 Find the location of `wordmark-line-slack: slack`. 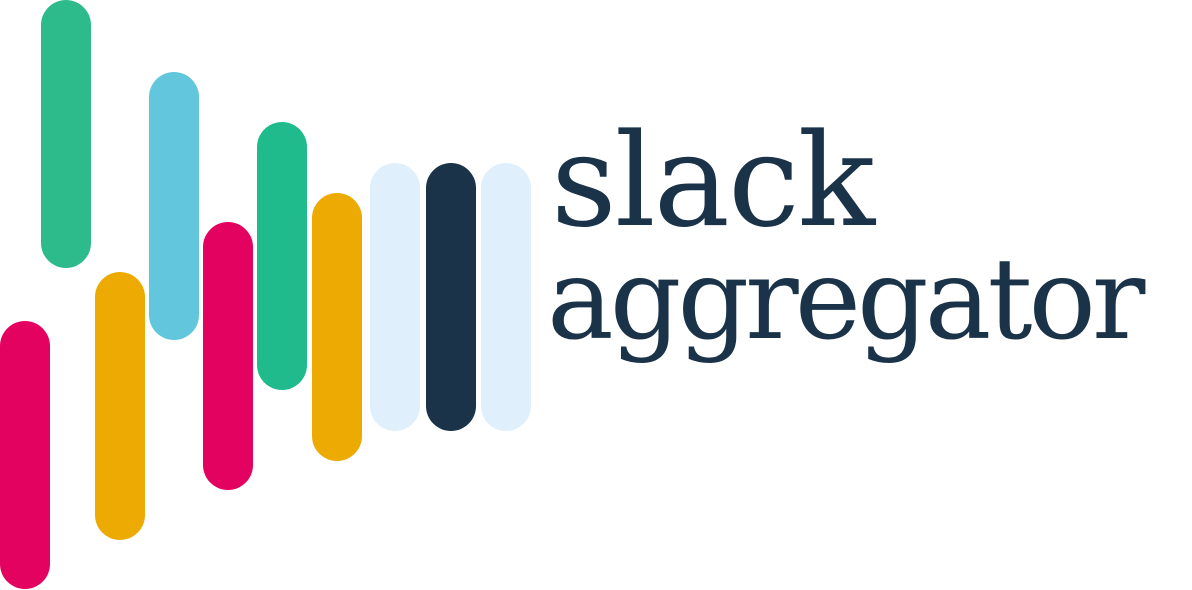

wordmark-line-slack: slack is located at coordinates (713, 181).